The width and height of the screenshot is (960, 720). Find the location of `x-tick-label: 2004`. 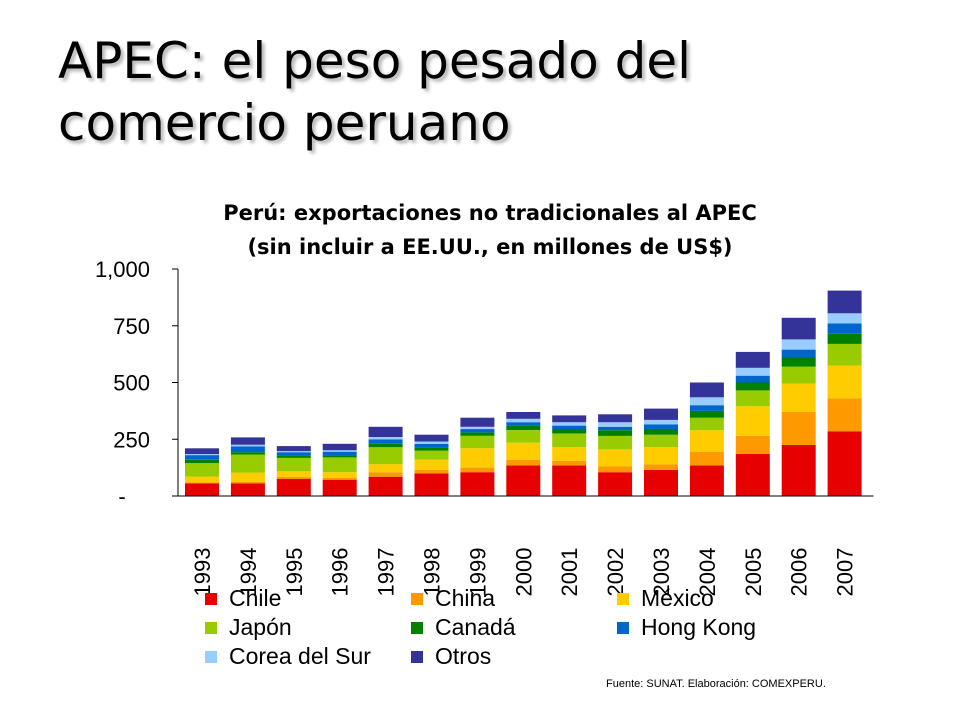

x-tick-label: 2004 is located at coordinates (707, 572).